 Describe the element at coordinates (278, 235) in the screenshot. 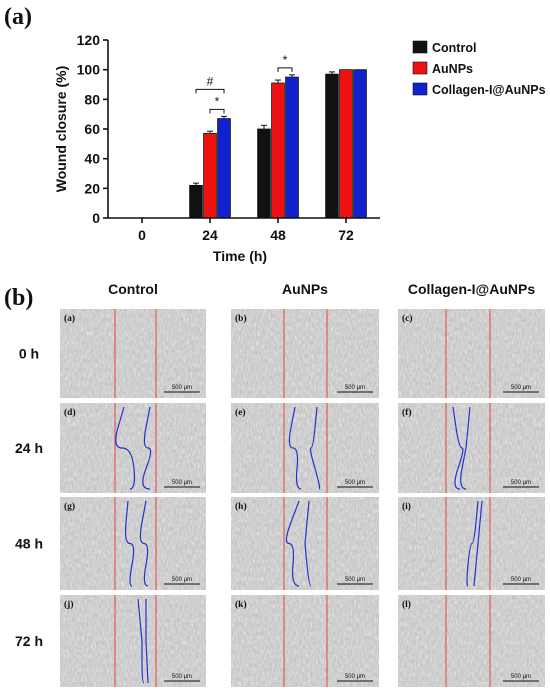

I see `x-tick-label: 48` at that location.